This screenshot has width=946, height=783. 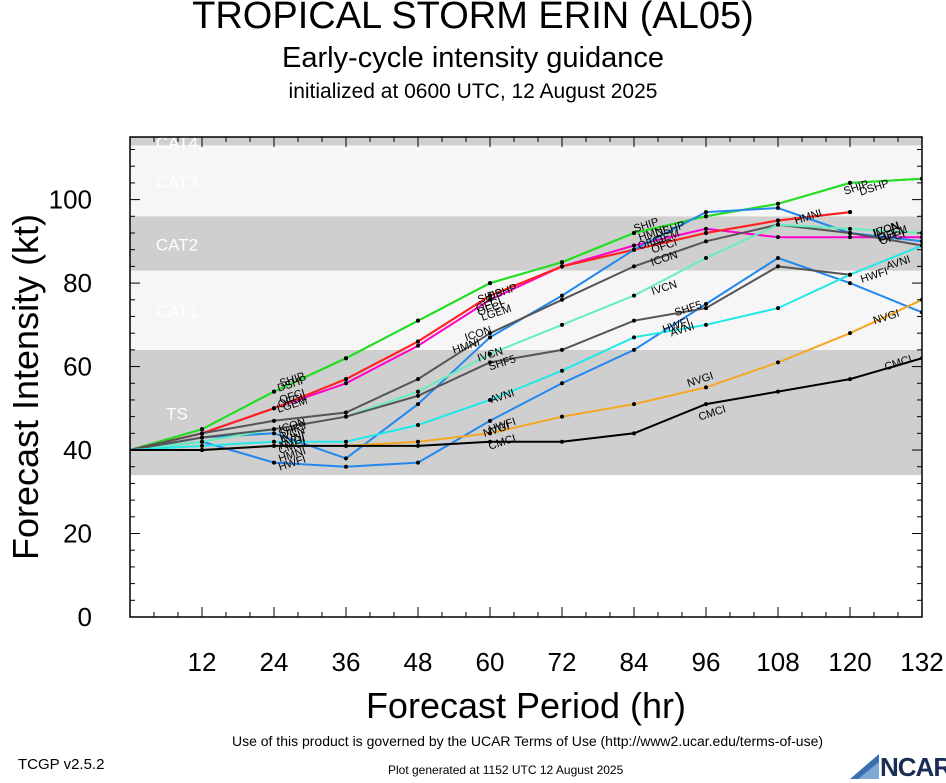 What do you see at coordinates (70, 200) in the screenshot?
I see `y-tick-label: 100` at bounding box center [70, 200].